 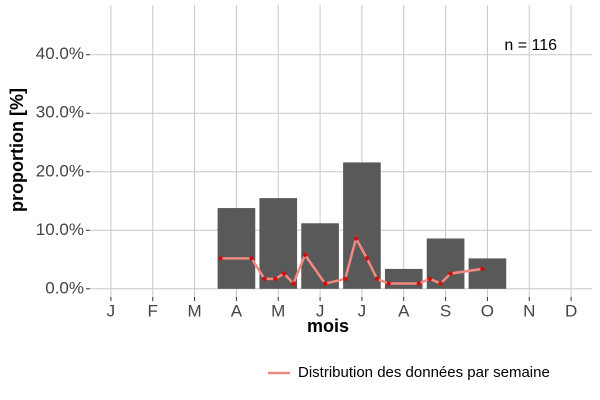 What do you see at coordinates (60, 170) in the screenshot?
I see `y-tick-label: 20.0%` at bounding box center [60, 170].